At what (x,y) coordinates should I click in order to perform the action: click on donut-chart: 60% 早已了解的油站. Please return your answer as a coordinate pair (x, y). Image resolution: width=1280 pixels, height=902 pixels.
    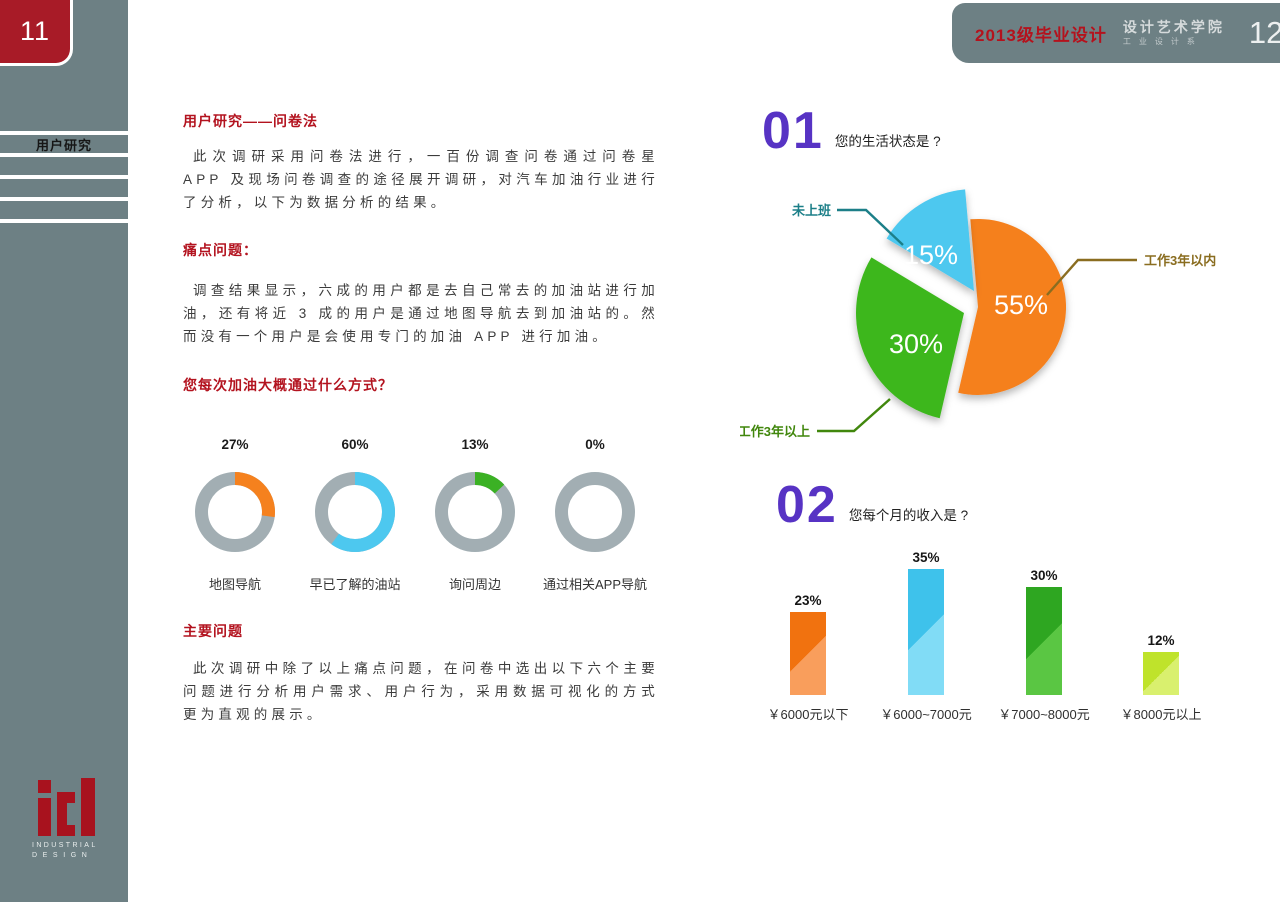
    Looking at the image, I should click on (355, 515).